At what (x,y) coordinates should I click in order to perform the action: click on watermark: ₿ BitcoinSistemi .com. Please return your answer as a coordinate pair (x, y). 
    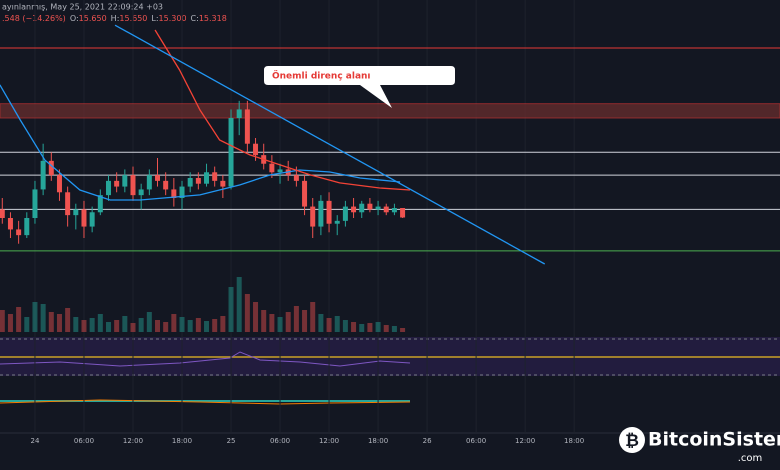
    Looking at the image, I should click on (699, 445).